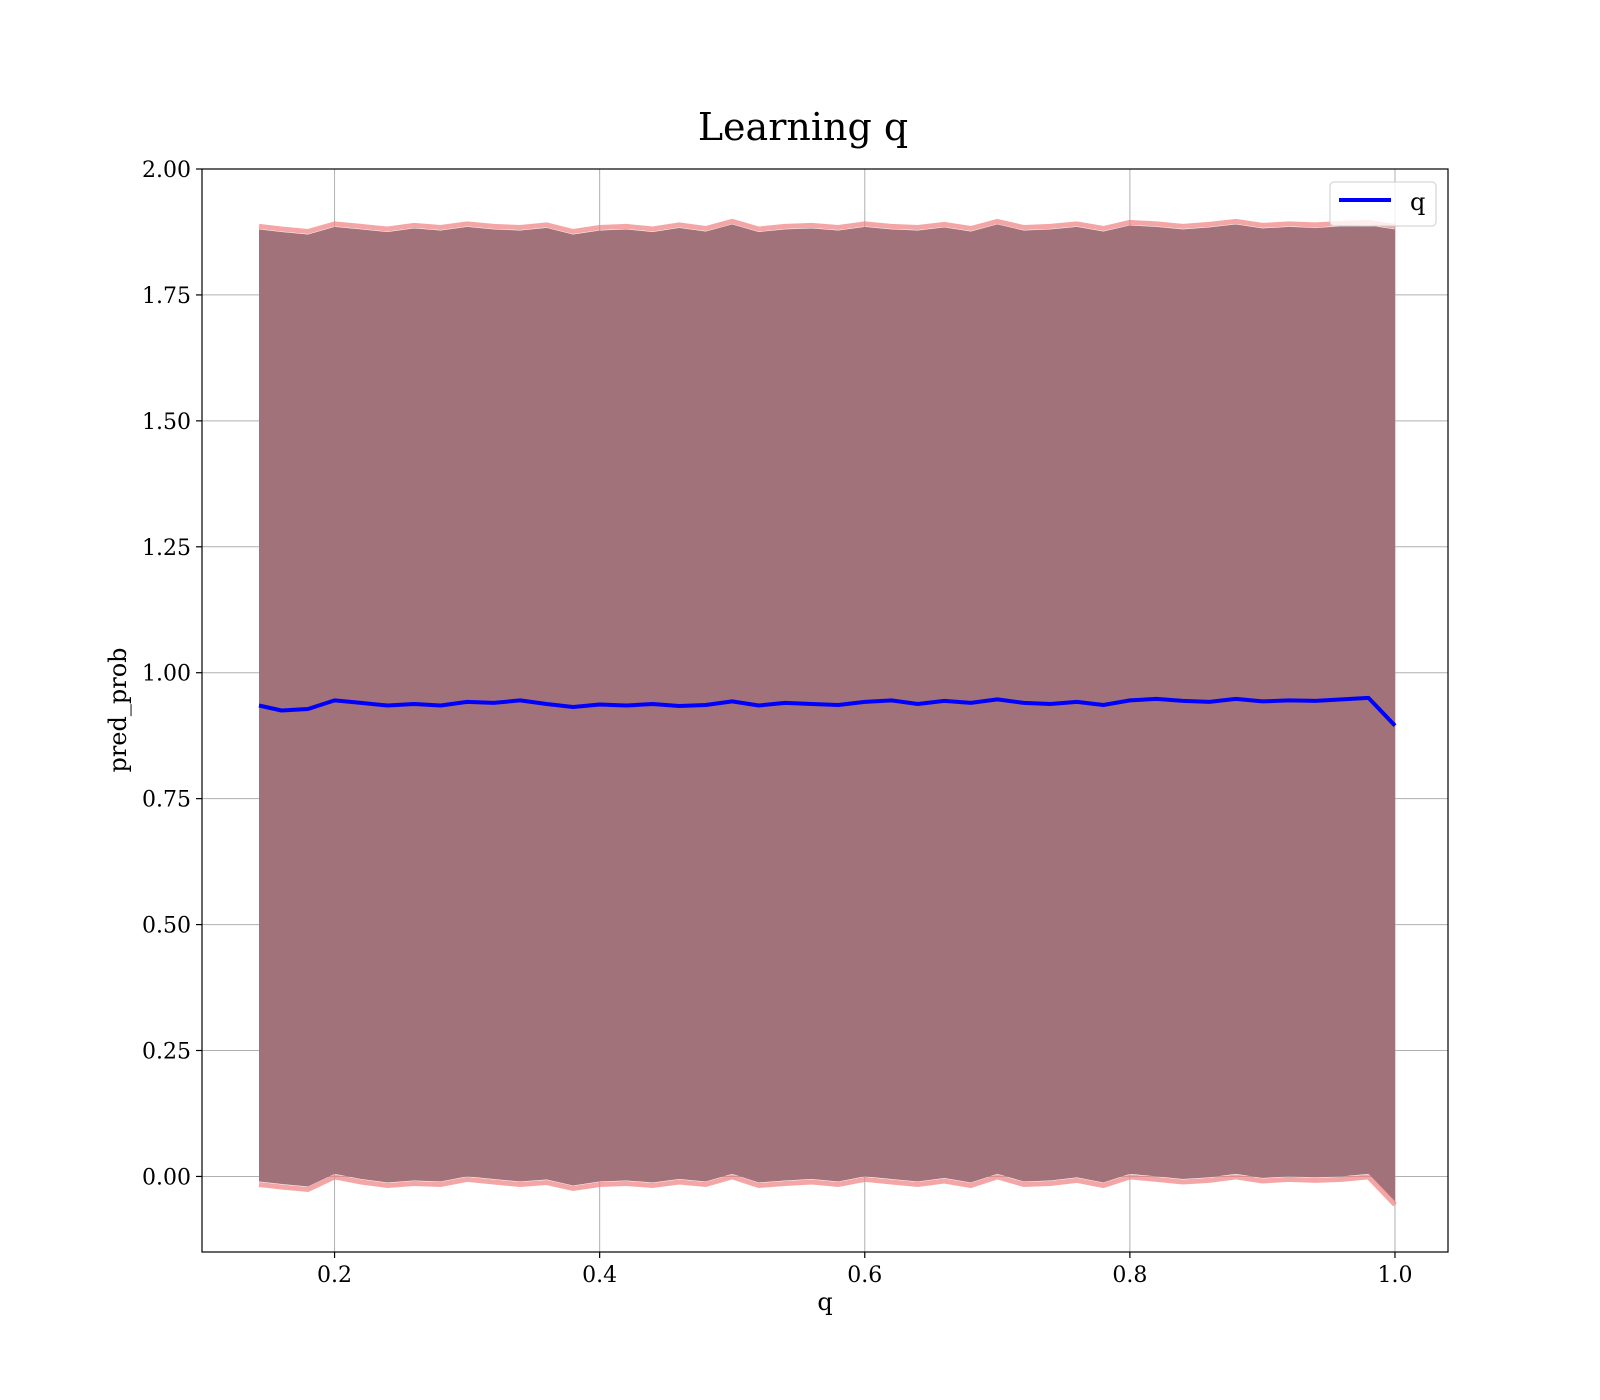  What do you see at coordinates (599, 1275) in the screenshot?
I see `x-tick-label: 0.4` at bounding box center [599, 1275].